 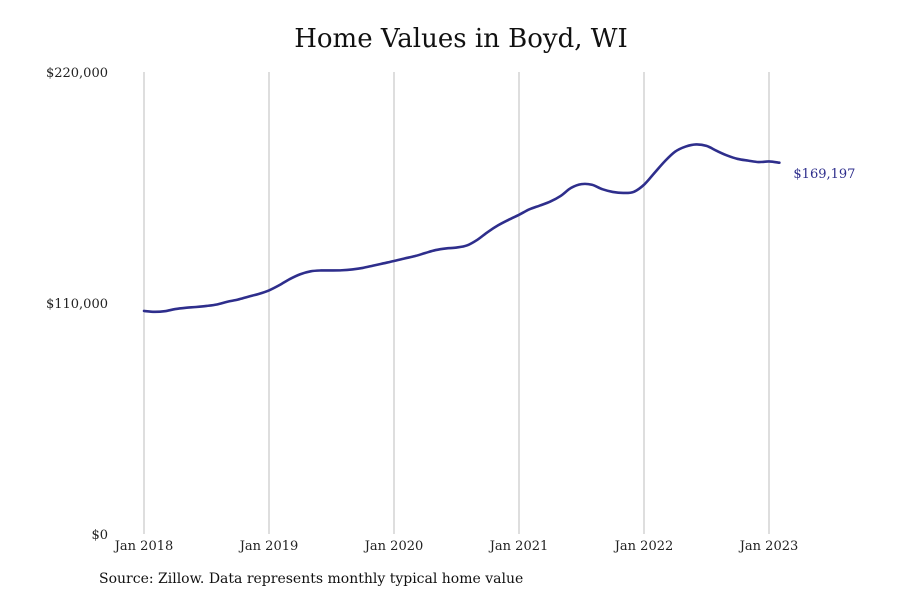 I want to click on y-axis: $0 $110,000 $220,000, so click(x=77, y=304).